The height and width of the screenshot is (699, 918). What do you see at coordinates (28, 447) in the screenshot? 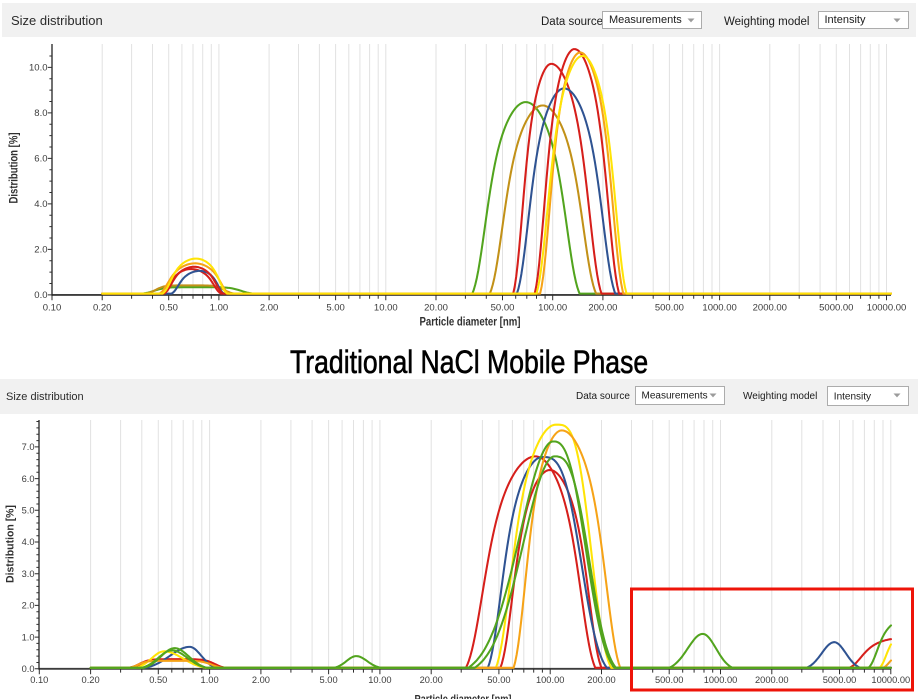
I see `svg-text: 7.0` at bounding box center [28, 447].